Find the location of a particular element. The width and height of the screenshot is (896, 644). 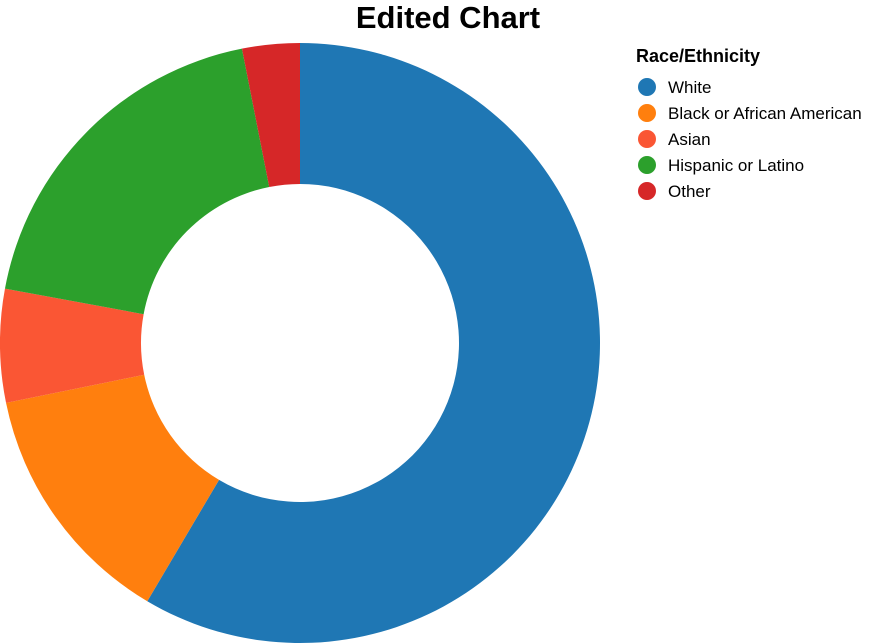

slice-hispanic-or-latino is located at coordinates (137, 181).